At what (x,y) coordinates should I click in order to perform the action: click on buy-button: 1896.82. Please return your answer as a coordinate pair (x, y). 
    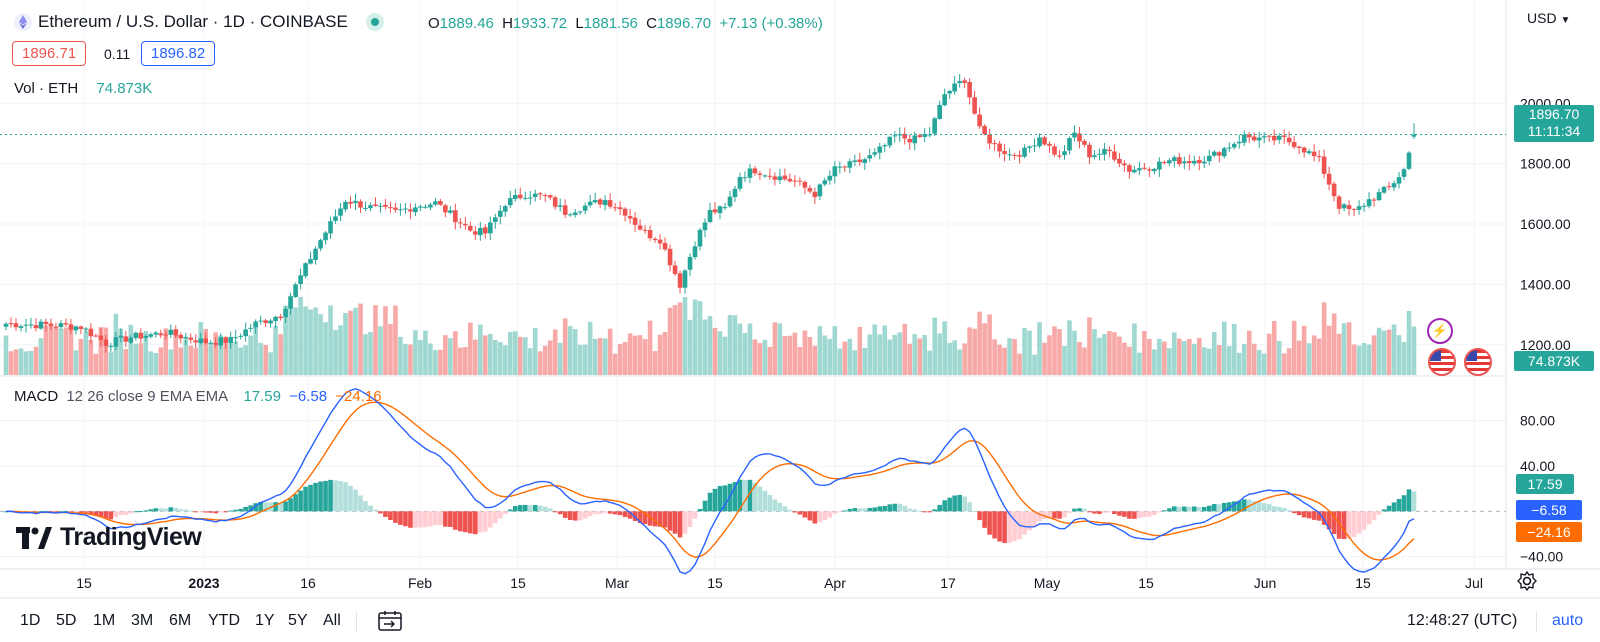
    Looking at the image, I should click on (178, 53).